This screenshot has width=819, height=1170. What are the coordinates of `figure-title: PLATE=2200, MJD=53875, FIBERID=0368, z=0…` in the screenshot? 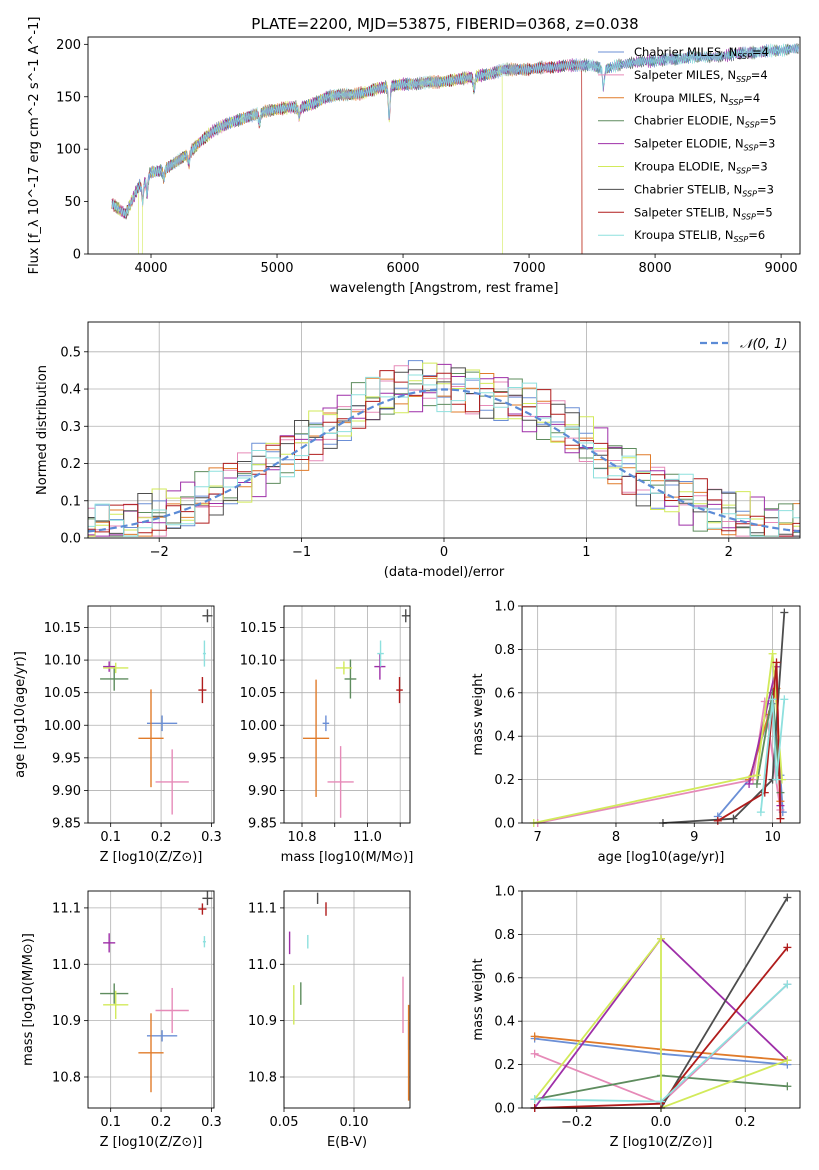 It's located at (444, 24).